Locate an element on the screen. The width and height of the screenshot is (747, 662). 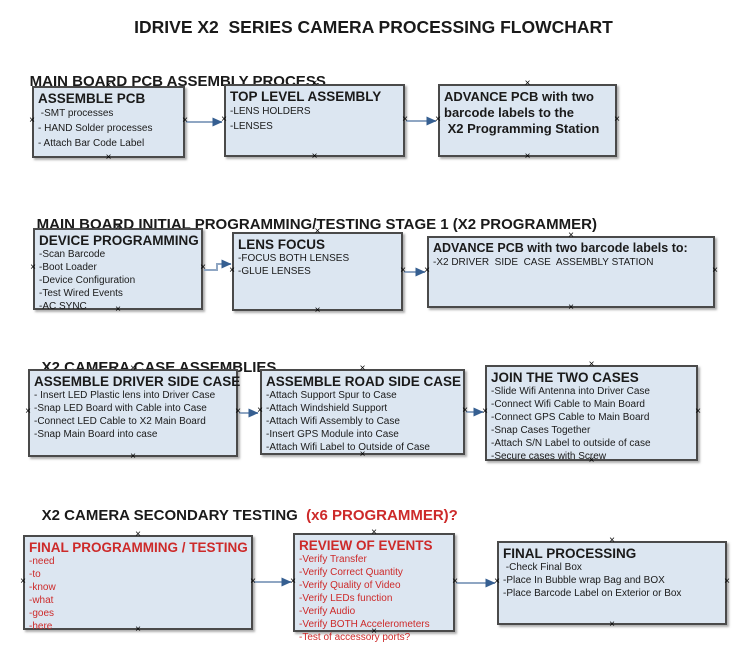
box-item: -here is located at coordinates (41, 626).